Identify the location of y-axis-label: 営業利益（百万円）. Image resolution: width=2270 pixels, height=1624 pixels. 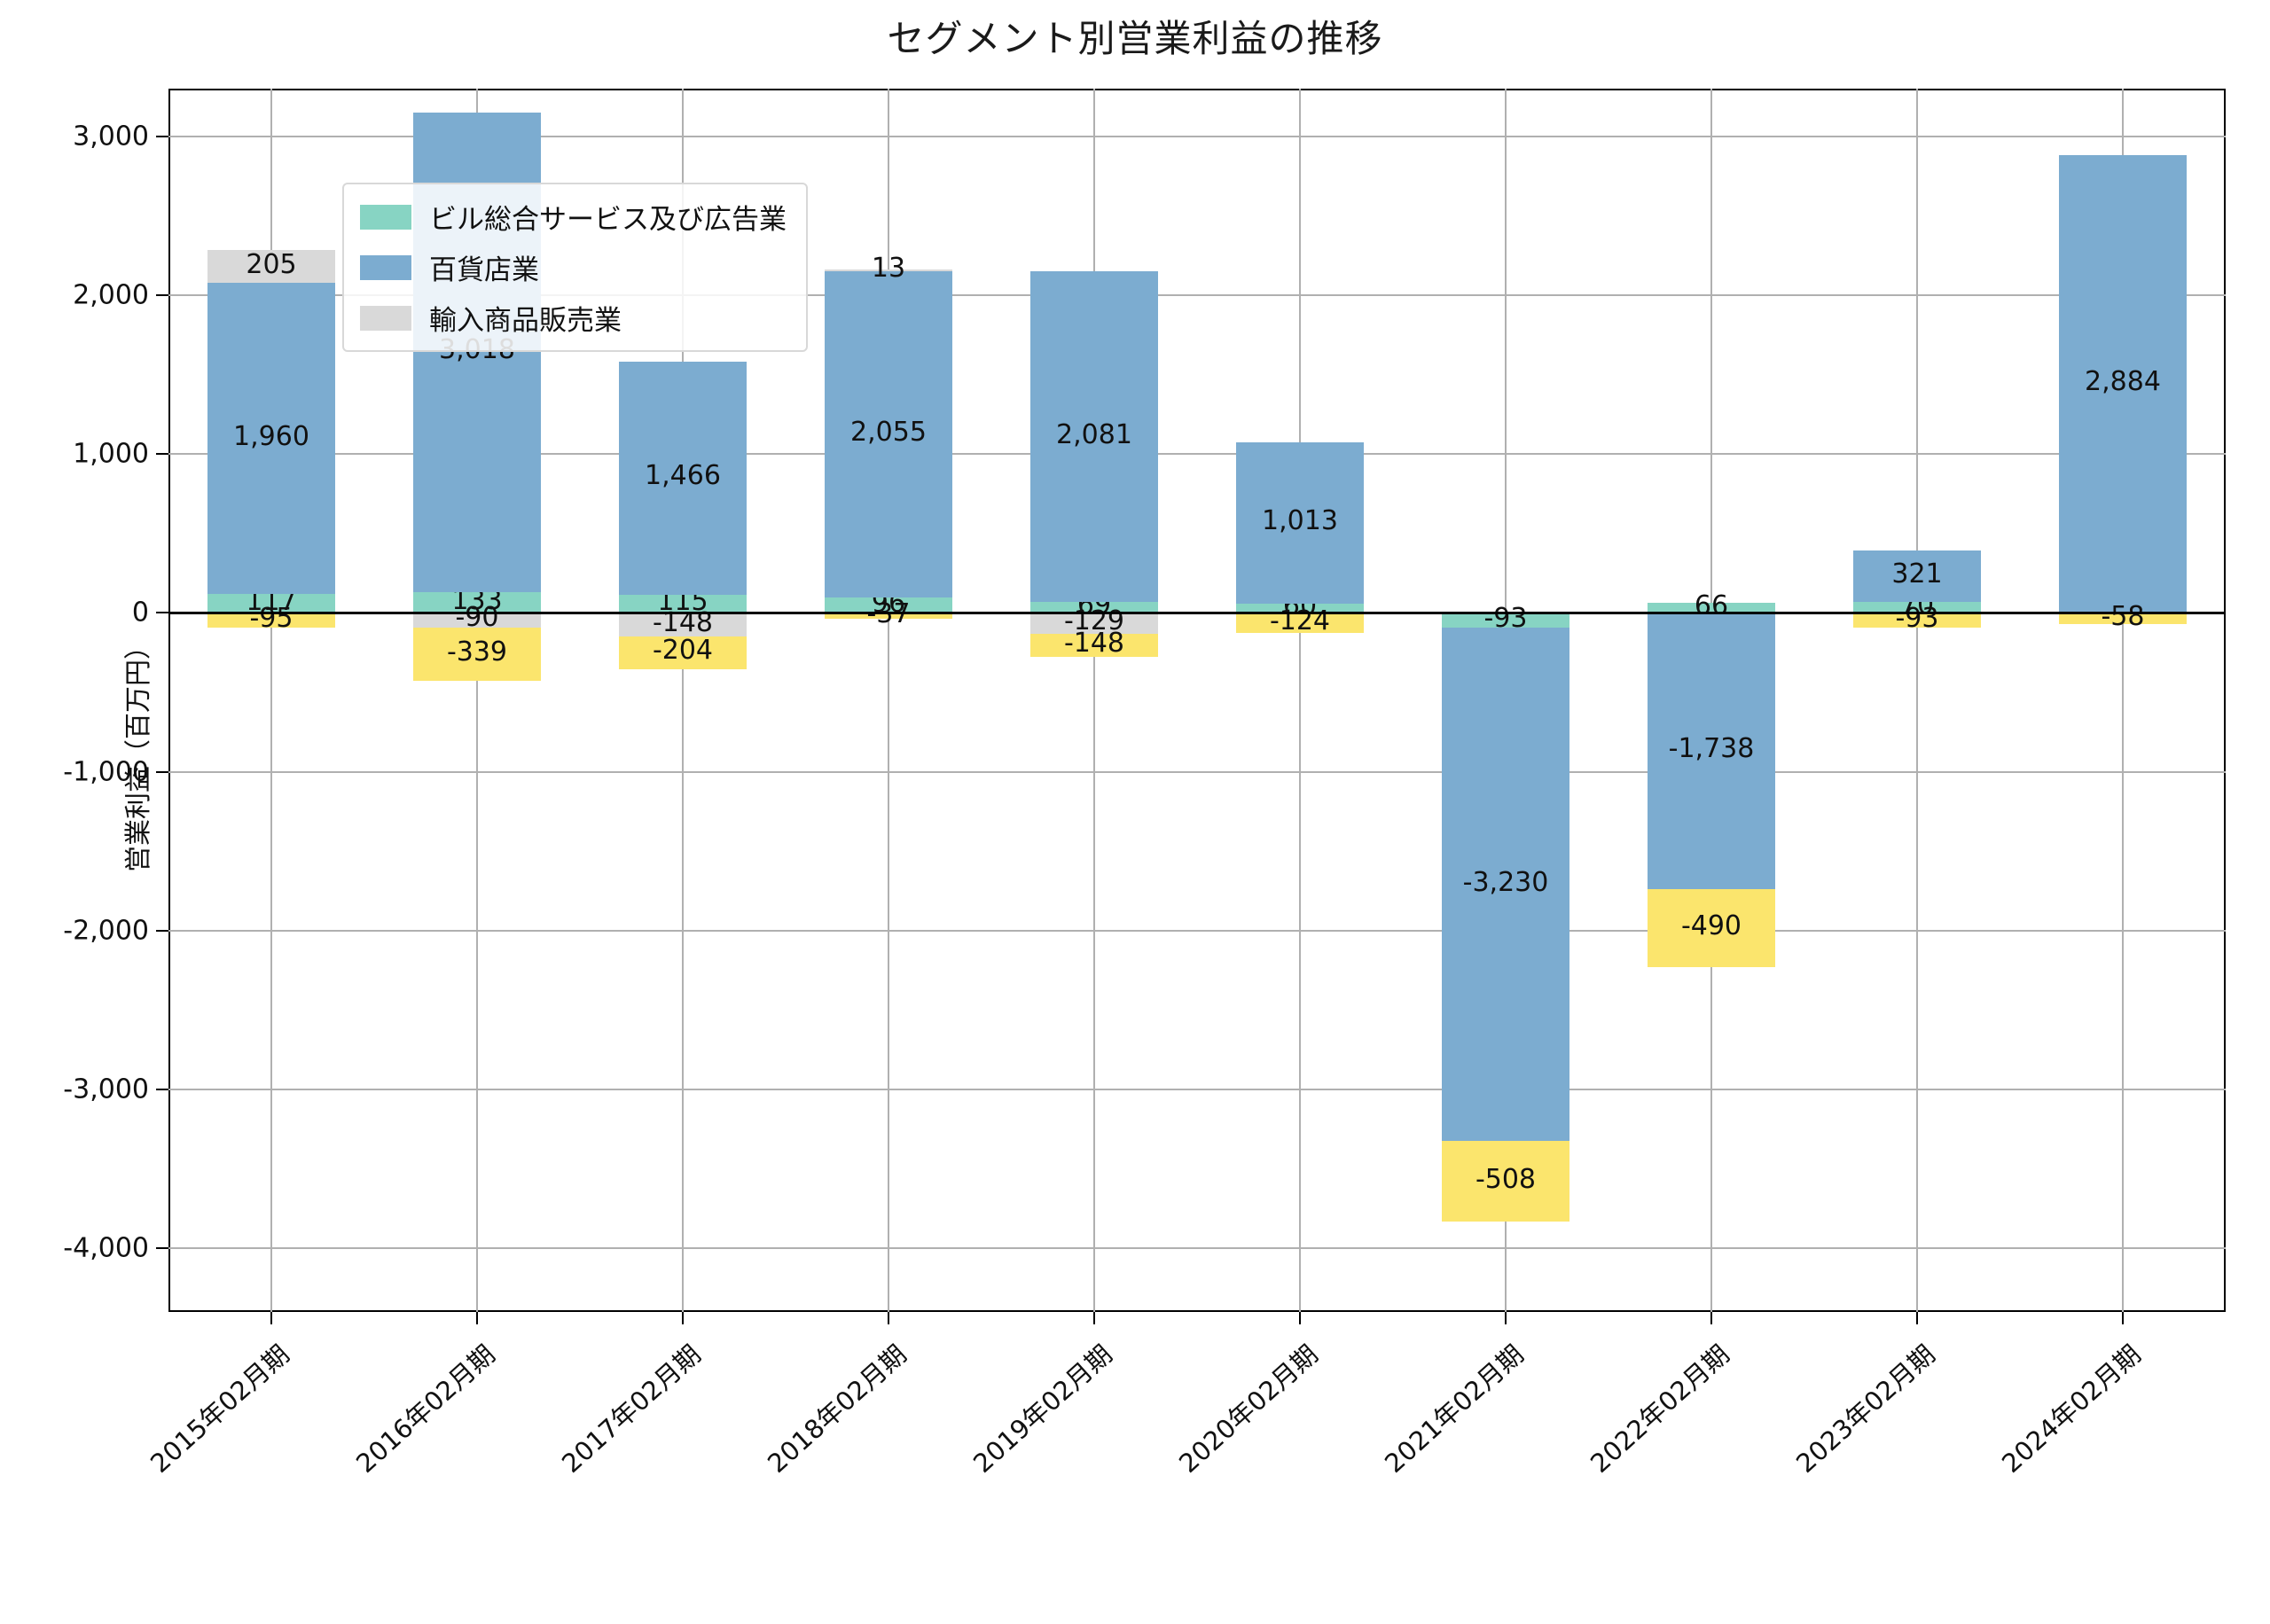
(136, 752).